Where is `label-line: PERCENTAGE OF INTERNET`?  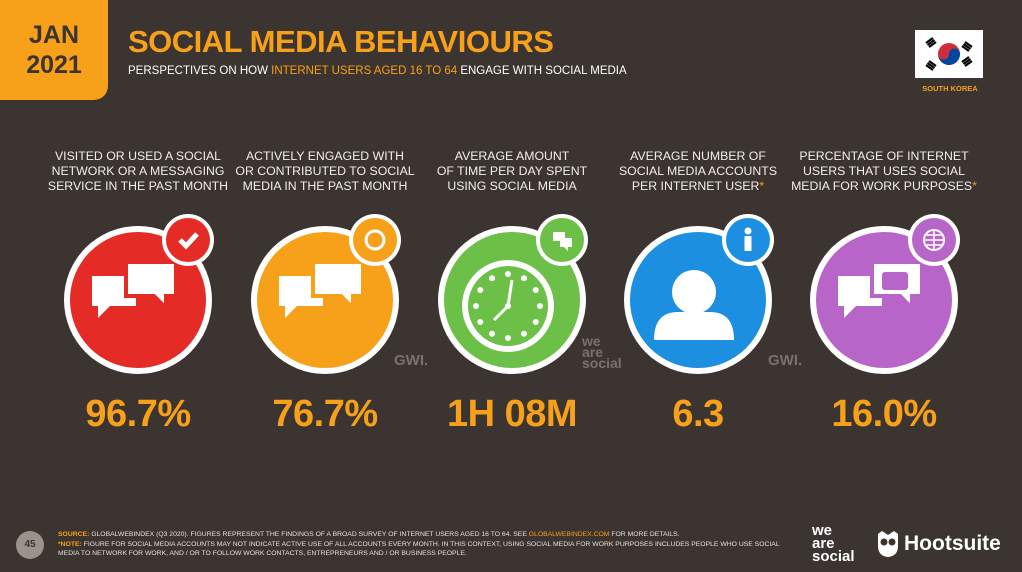 label-line: PERCENTAGE OF INTERNET is located at coordinates (884, 156).